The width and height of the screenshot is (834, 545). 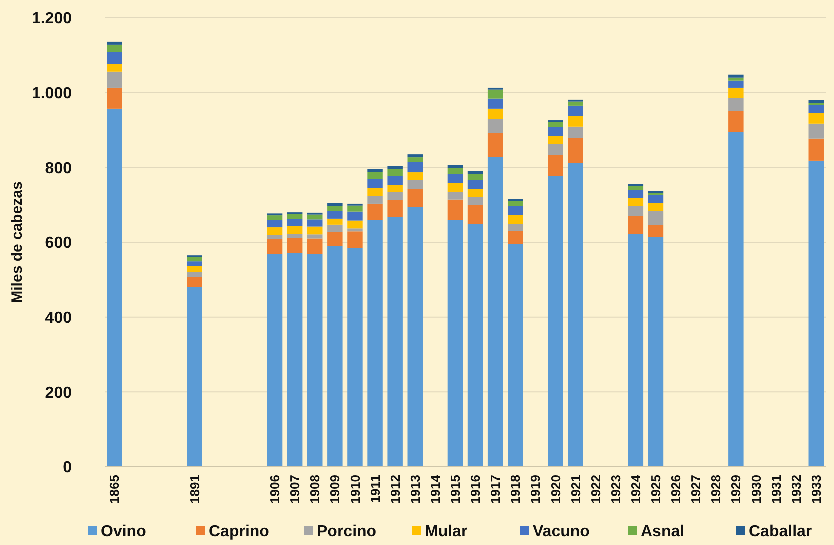 What do you see at coordinates (67, 468) in the screenshot?
I see `y-tick-label: 0` at bounding box center [67, 468].